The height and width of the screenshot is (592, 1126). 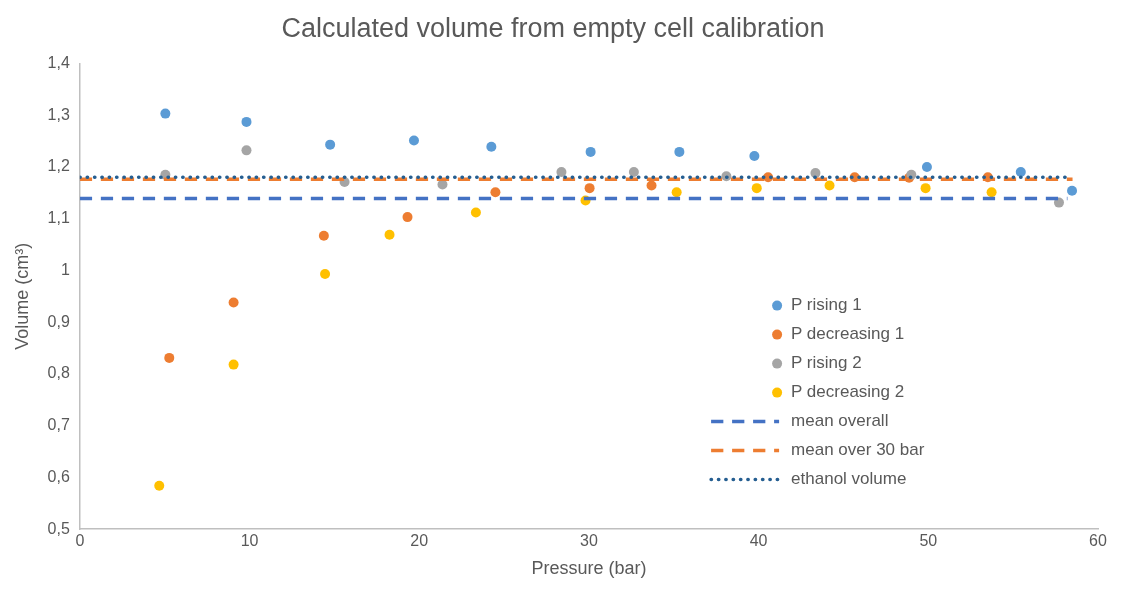 What do you see at coordinates (840, 421) in the screenshot?
I see `legend-label: mean overall` at bounding box center [840, 421].